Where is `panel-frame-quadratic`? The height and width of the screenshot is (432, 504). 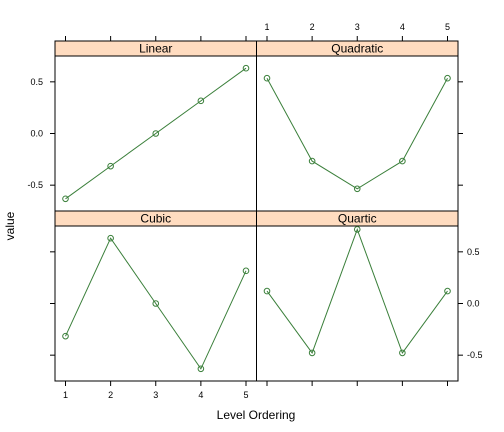
panel-frame-quadratic is located at coordinates (357, 133).